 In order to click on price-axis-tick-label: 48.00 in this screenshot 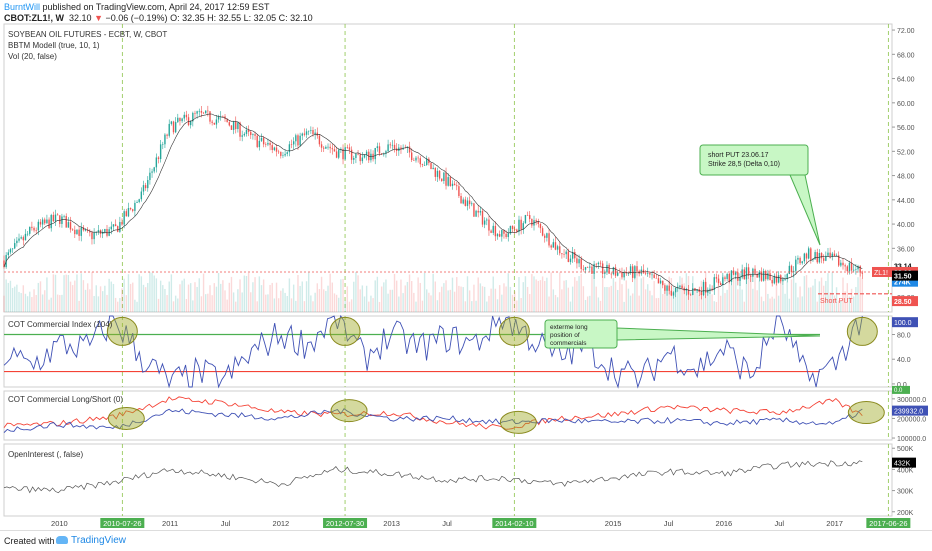, I will do `click(906, 177)`.